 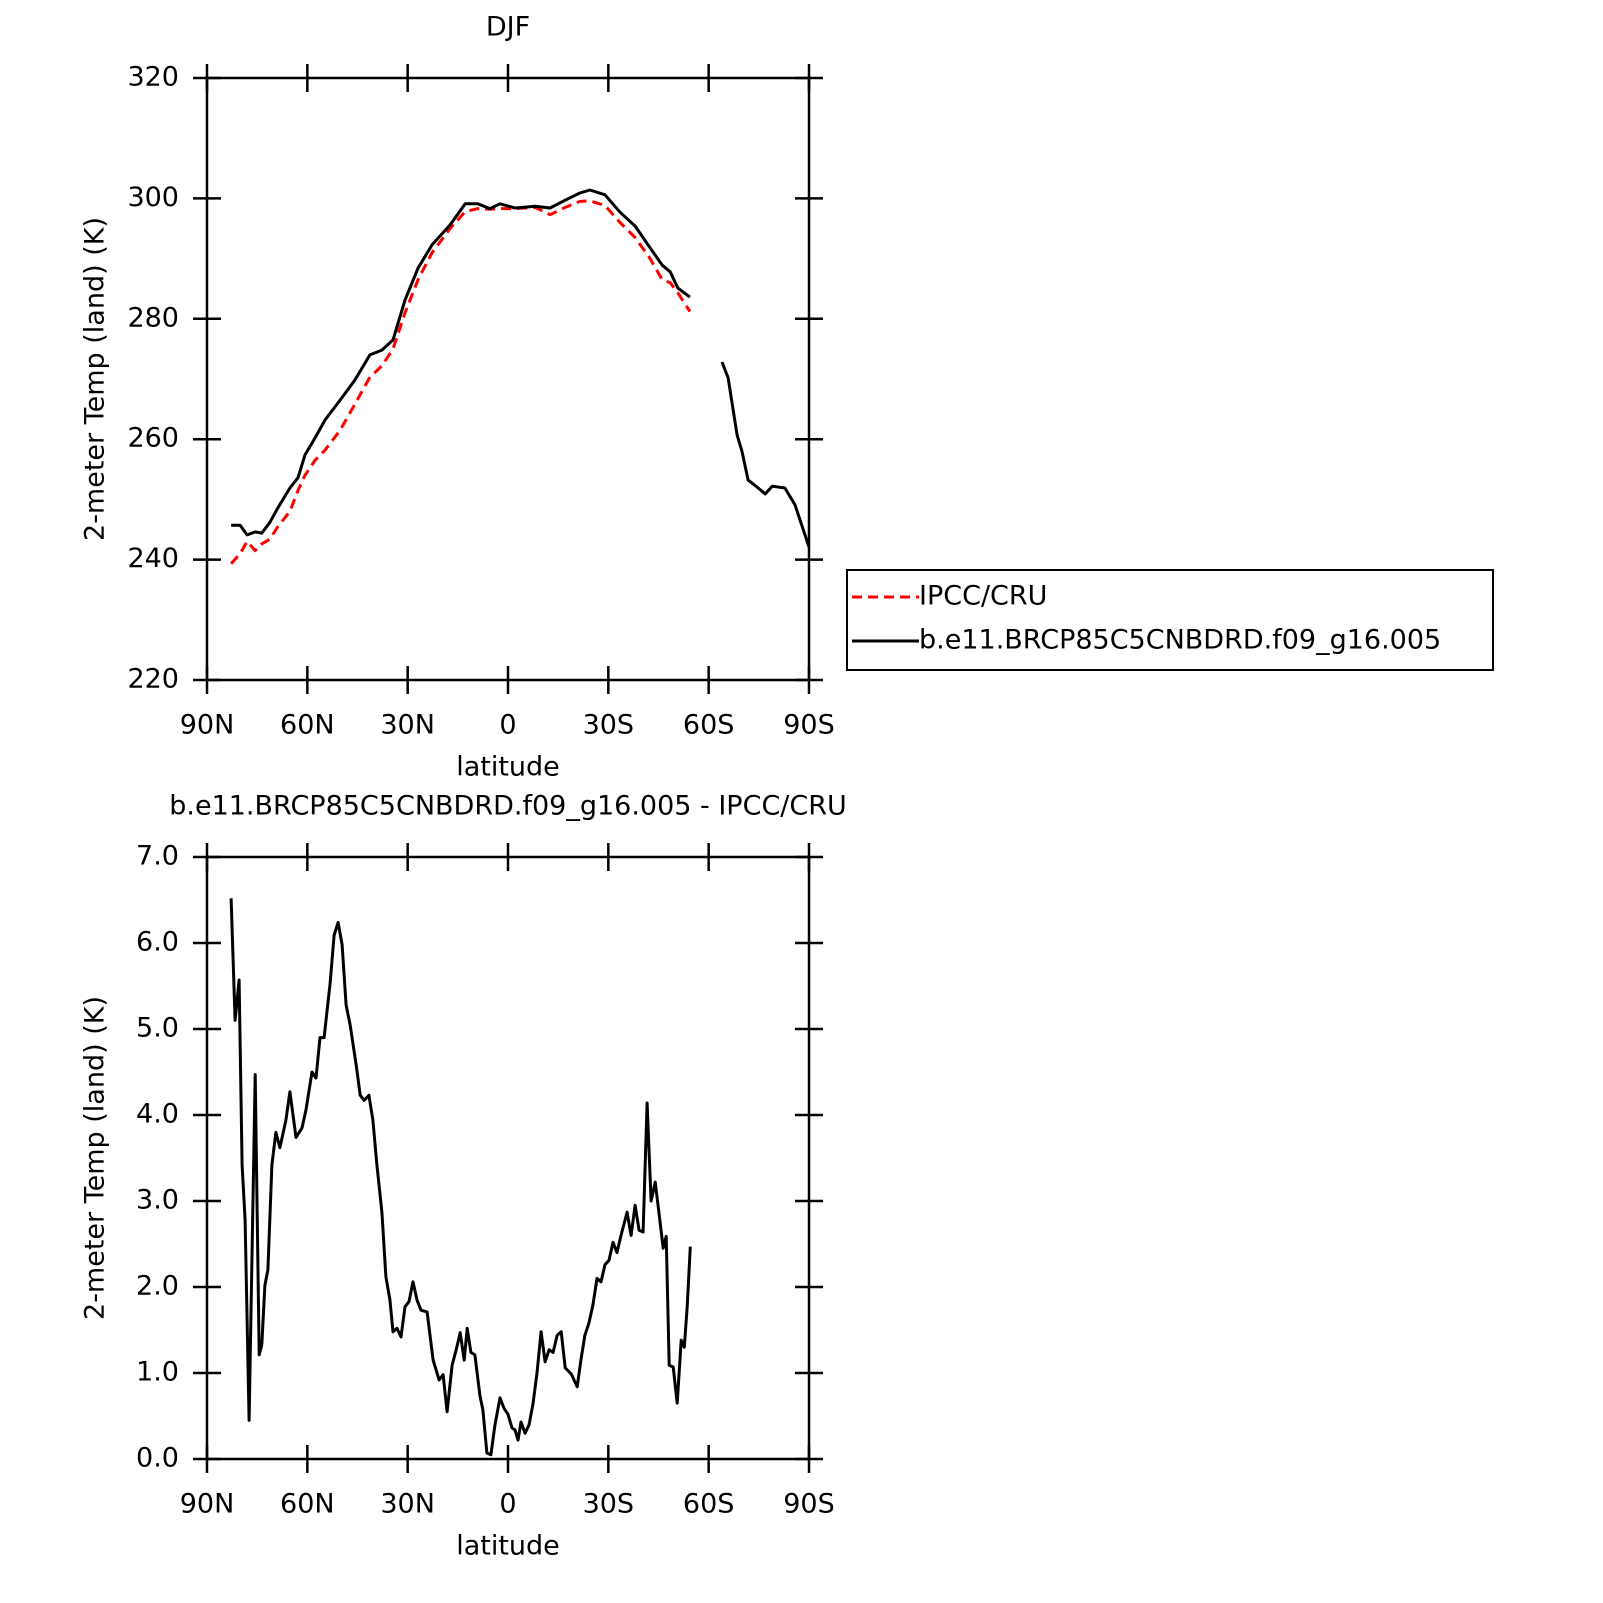 I want to click on y-tick-label: 320, so click(x=153, y=77).